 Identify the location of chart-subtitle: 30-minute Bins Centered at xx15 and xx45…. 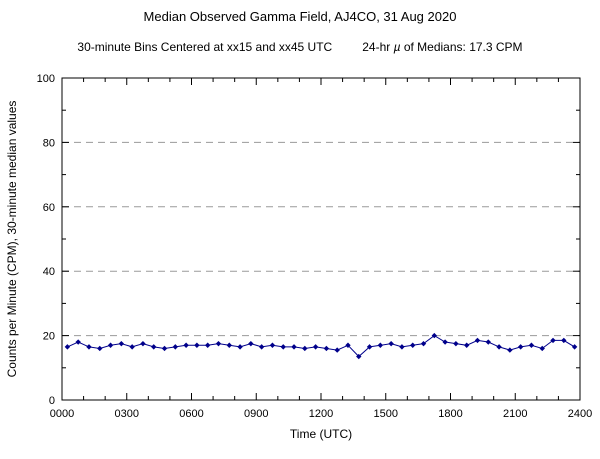
(300, 47).